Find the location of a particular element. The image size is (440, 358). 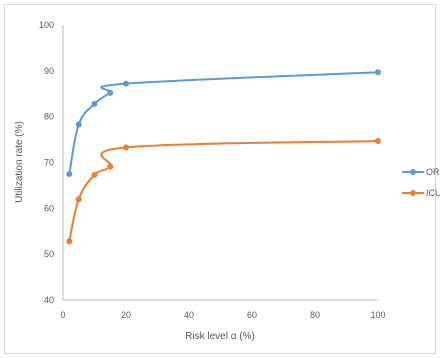

y-tick-labels: 40 50 60 70 80 90 100 is located at coordinates (46, 162).